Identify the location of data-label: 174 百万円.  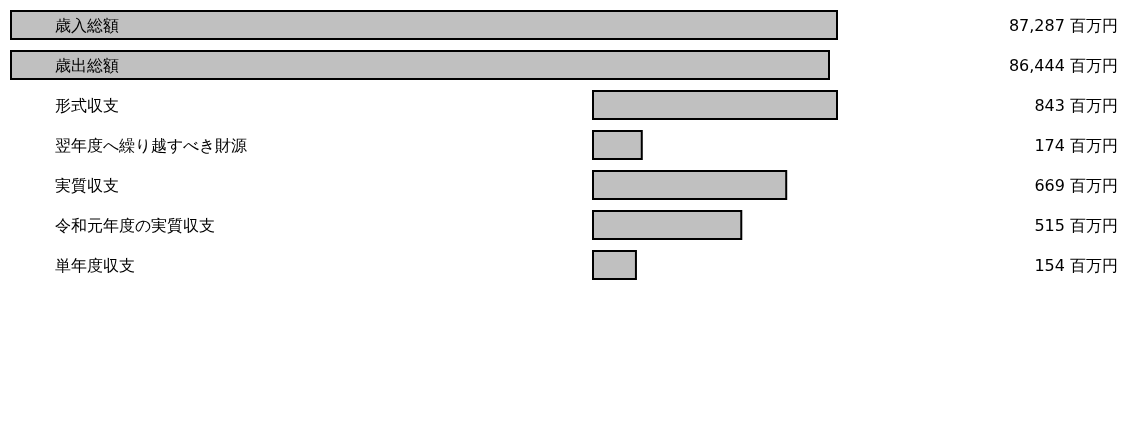
(1076, 145).